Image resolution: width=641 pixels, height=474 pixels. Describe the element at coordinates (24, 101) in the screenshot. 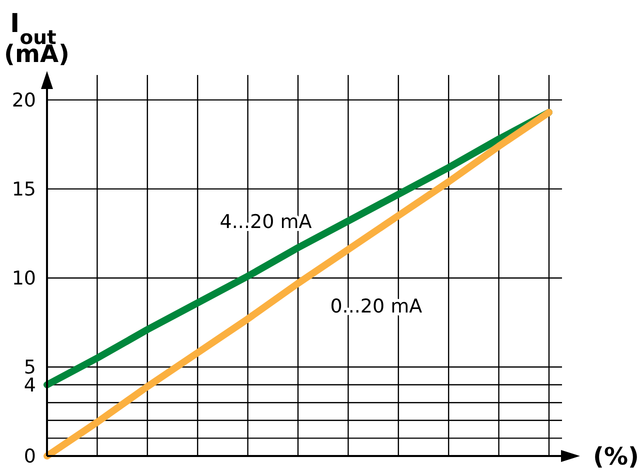

I see `y-tick-label: 20` at that location.